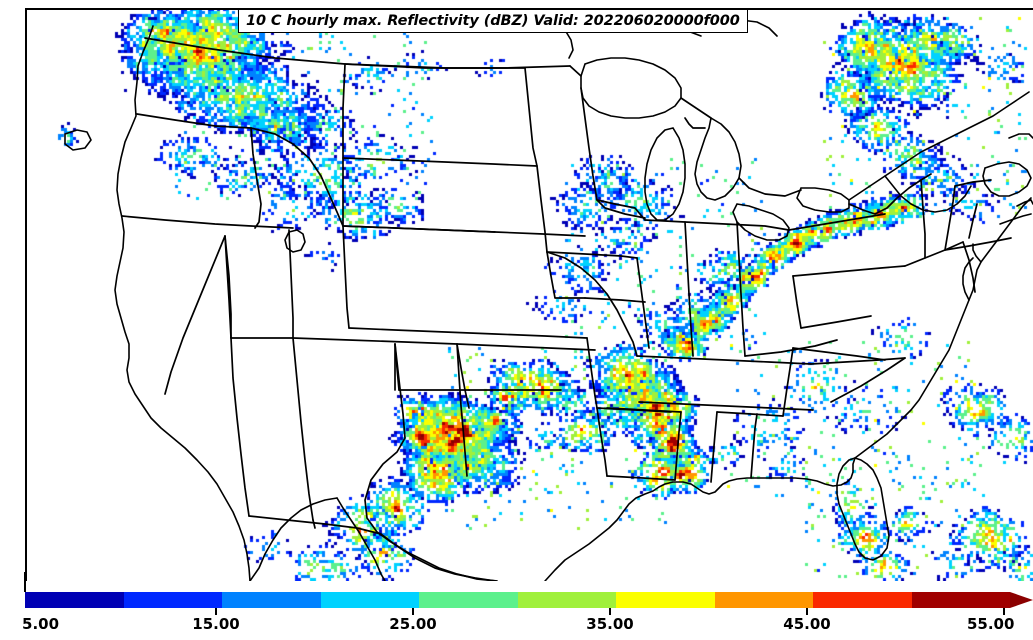 The height and width of the screenshot is (640, 1033). I want to click on colorbar-left-edge-tick, so click(25, 582).